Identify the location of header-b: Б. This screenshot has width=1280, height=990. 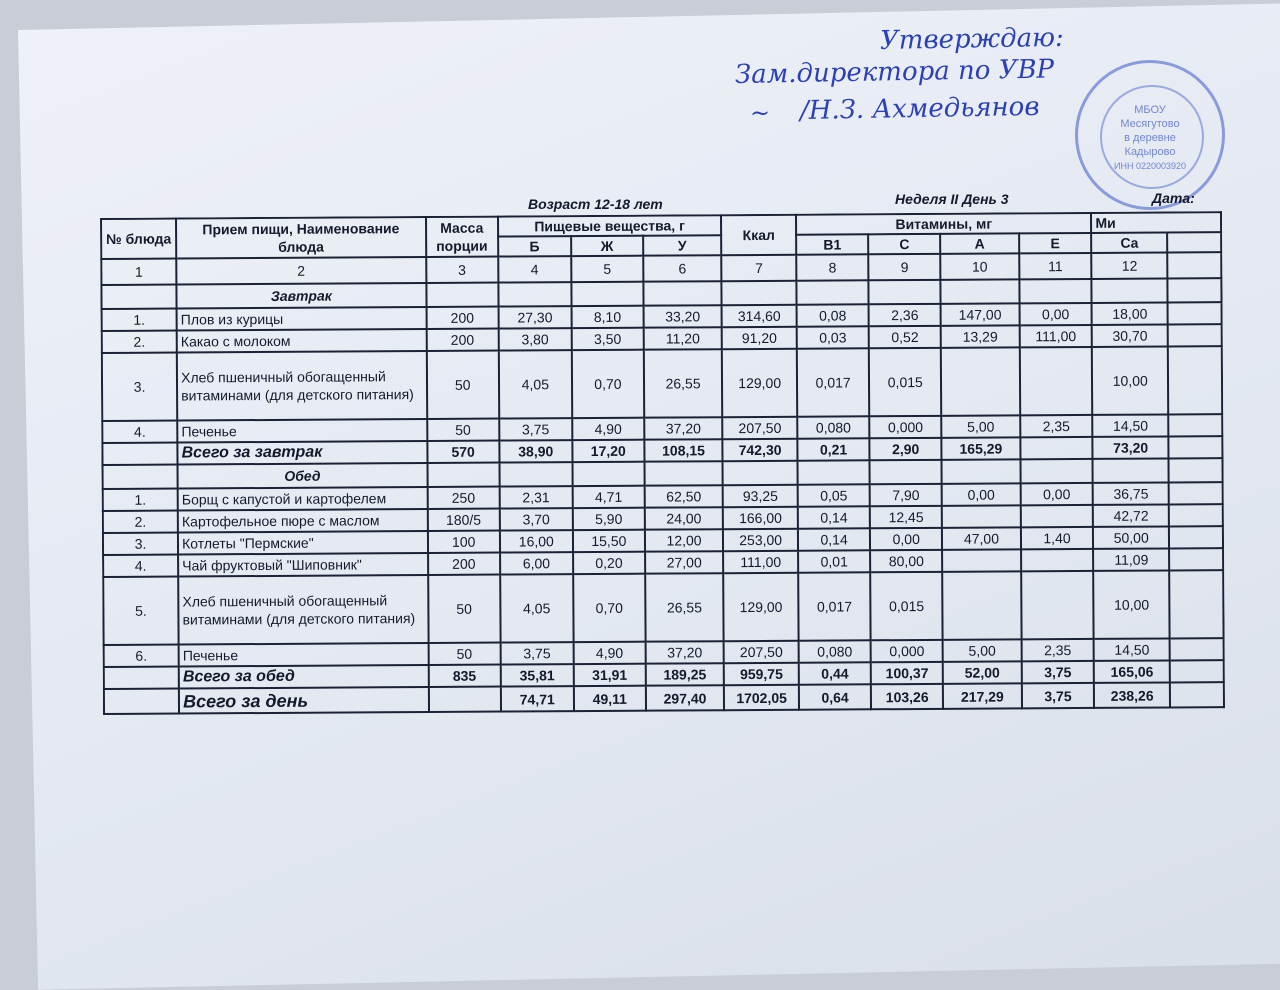
(534, 246).